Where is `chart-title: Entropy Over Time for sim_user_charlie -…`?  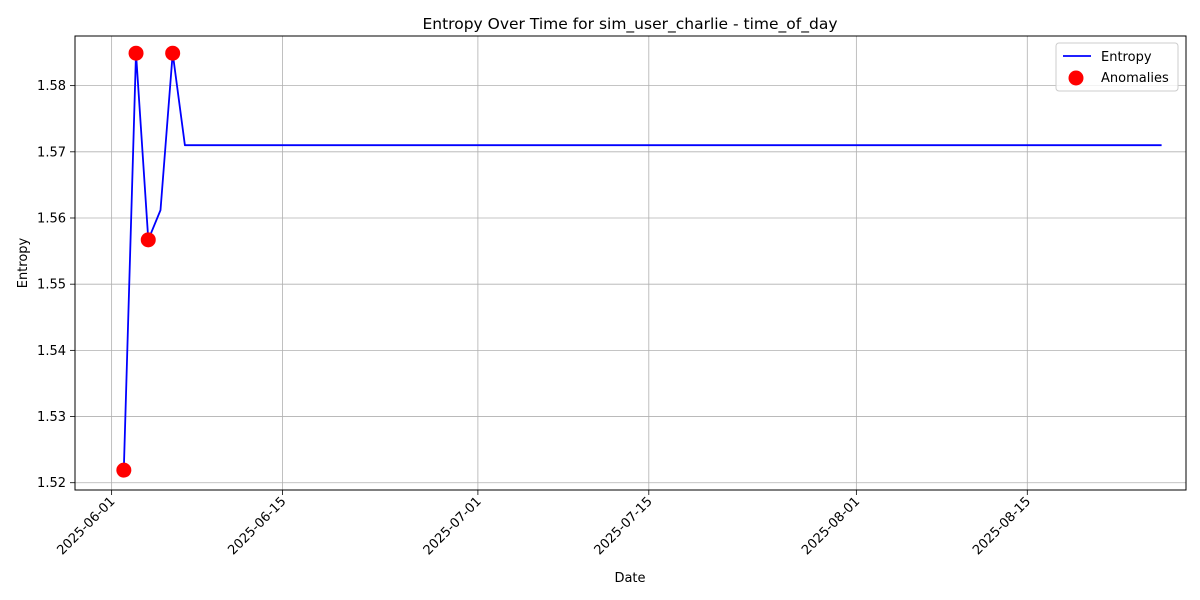 chart-title: Entropy Over Time for sim_user_charlie -… is located at coordinates (629, 24).